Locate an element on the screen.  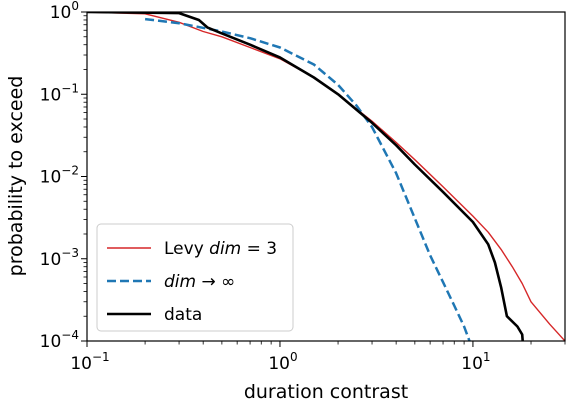
x-tick-label: 10⁻¹ is located at coordinates (89, 362).